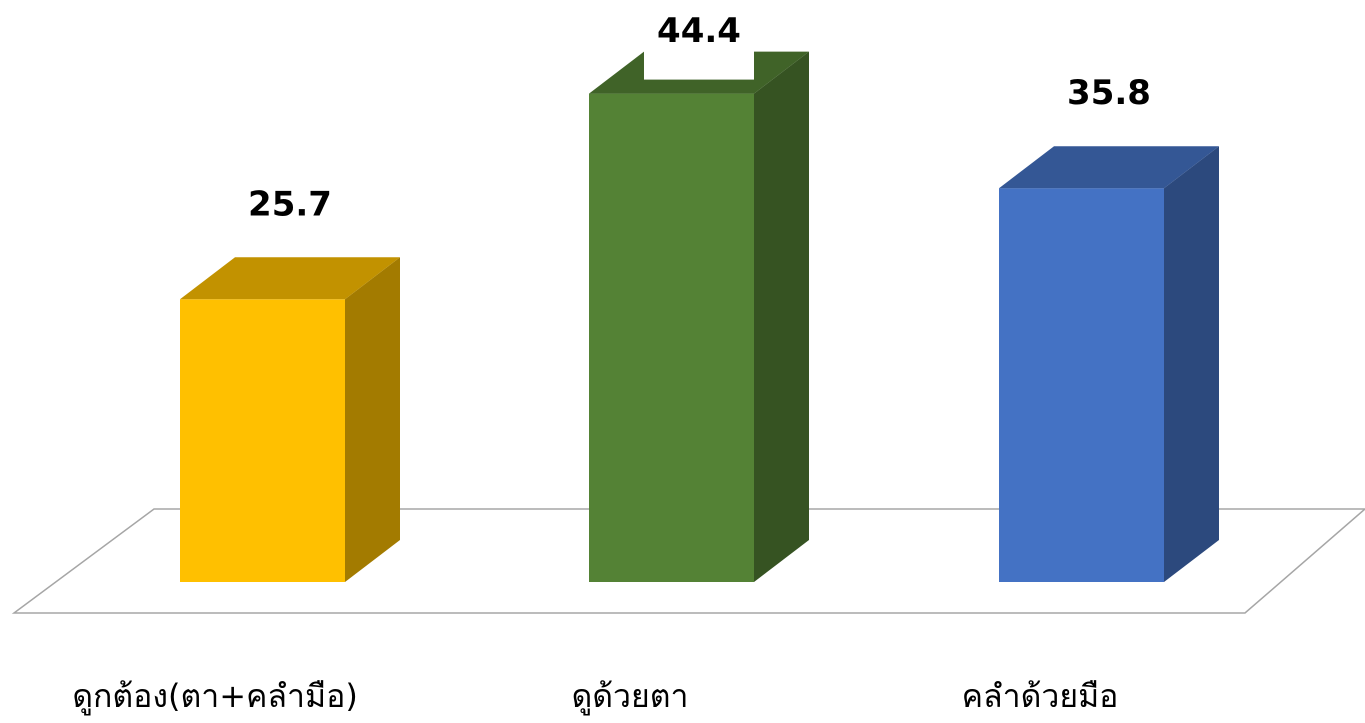  What do you see at coordinates (215, 696) in the screenshot?
I see `category-label: ดูกต้อง(ตา+คลำมือ)` at bounding box center [215, 696].